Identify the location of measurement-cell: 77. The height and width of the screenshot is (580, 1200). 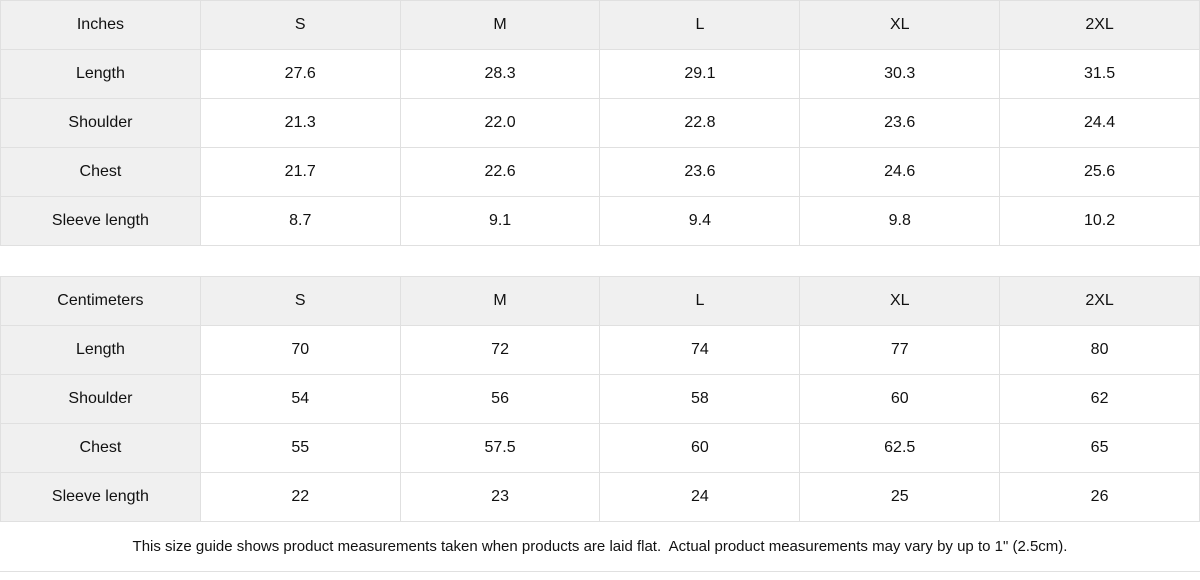
(900, 350).